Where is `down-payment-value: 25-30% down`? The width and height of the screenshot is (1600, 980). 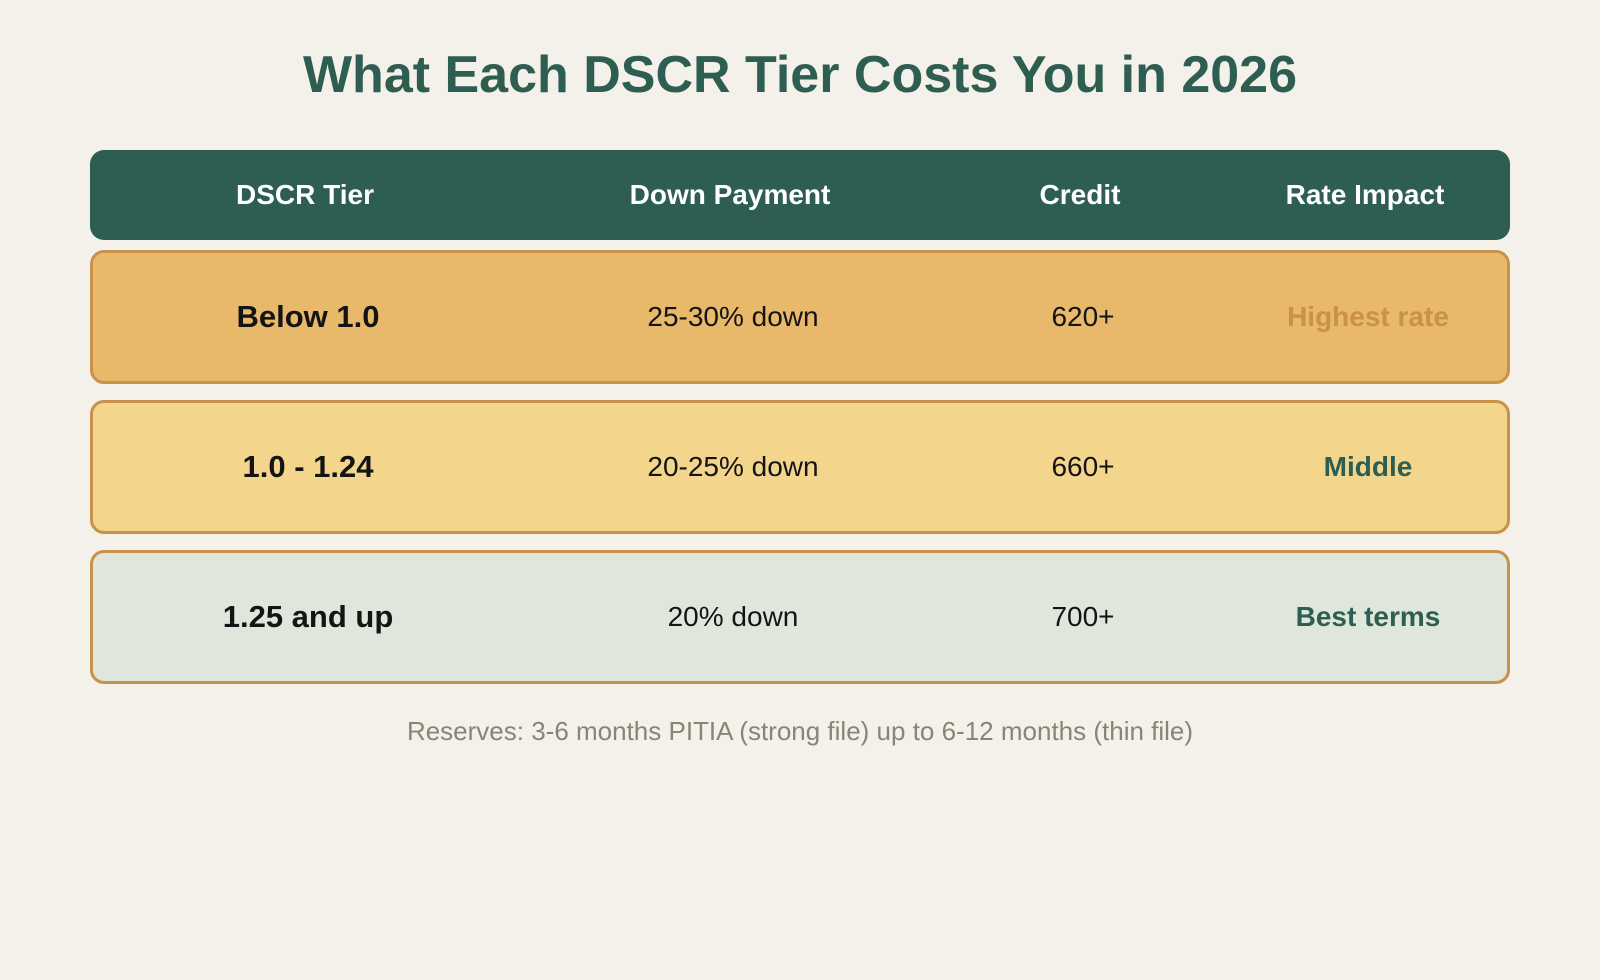
down-payment-value: 25-30% down is located at coordinates (733, 316).